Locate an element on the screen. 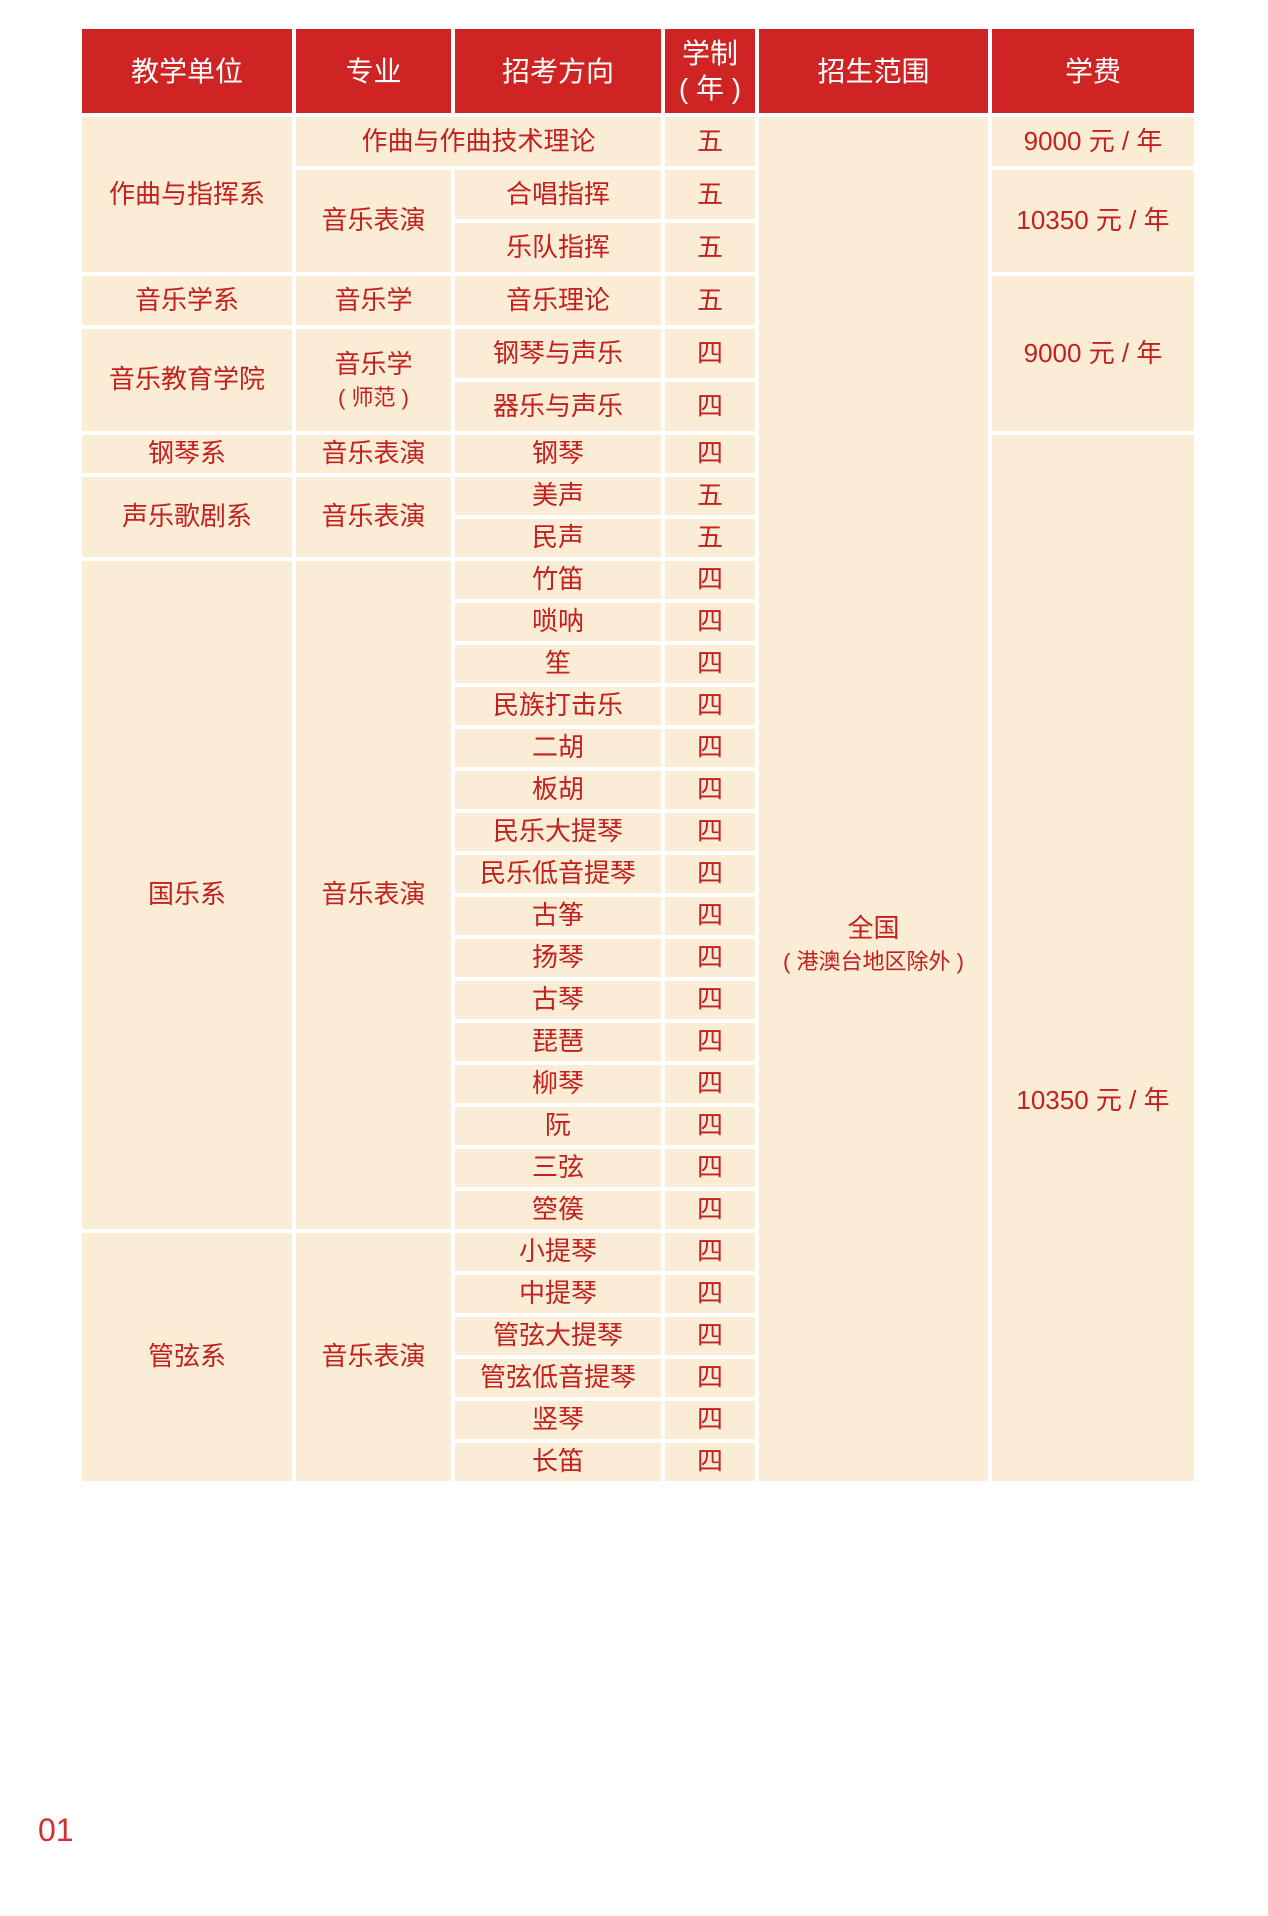 Image resolution: width=1268 pixels, height=1916 pixels. direction-cell: 器乐与声乐 is located at coordinates (558, 406).